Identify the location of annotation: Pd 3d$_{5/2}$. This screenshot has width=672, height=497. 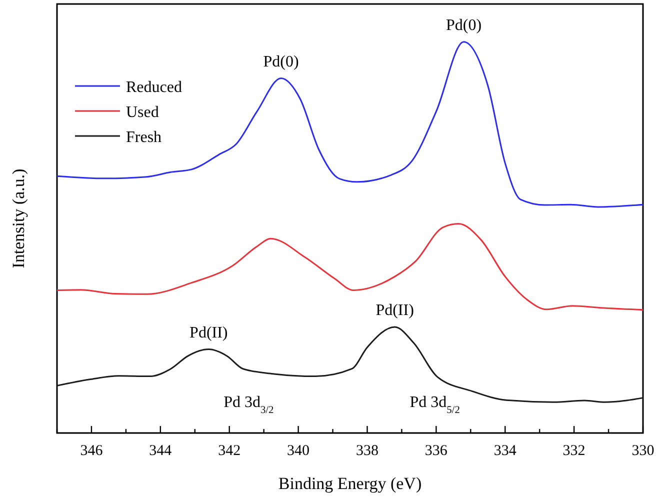
(435, 405).